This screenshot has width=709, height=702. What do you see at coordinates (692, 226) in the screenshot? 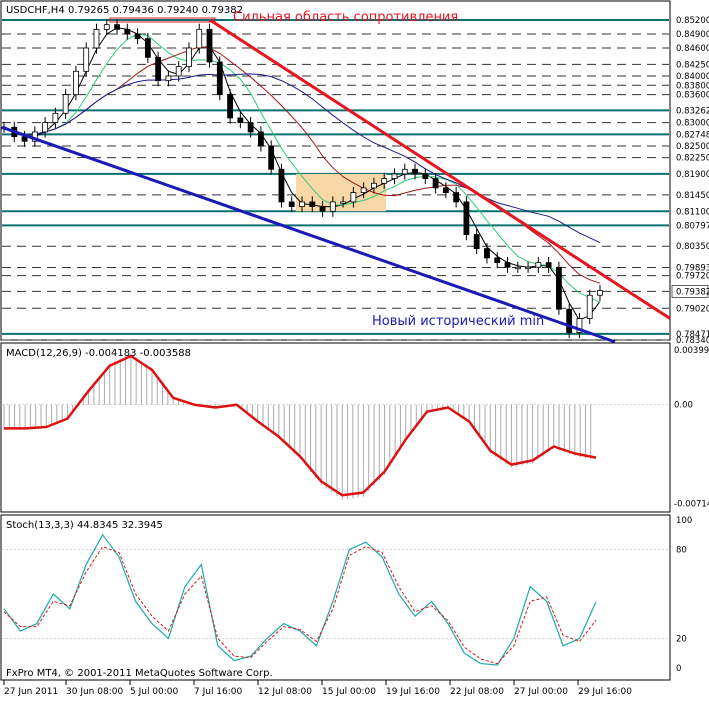
I see `price-tick-label: 0.80797` at bounding box center [692, 226].